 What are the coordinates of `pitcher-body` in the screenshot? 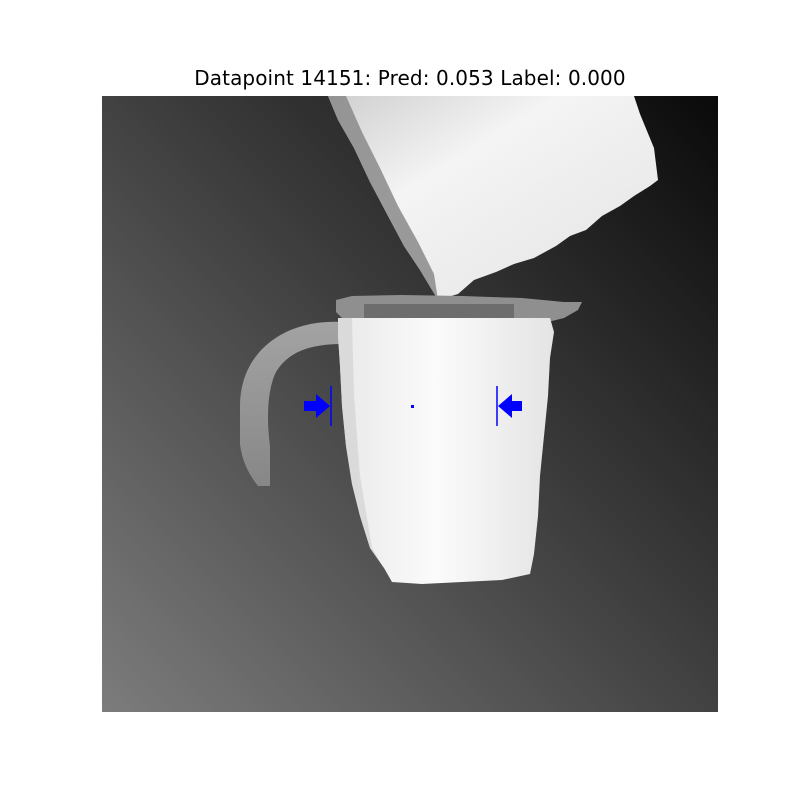 It's located at (446, 451).